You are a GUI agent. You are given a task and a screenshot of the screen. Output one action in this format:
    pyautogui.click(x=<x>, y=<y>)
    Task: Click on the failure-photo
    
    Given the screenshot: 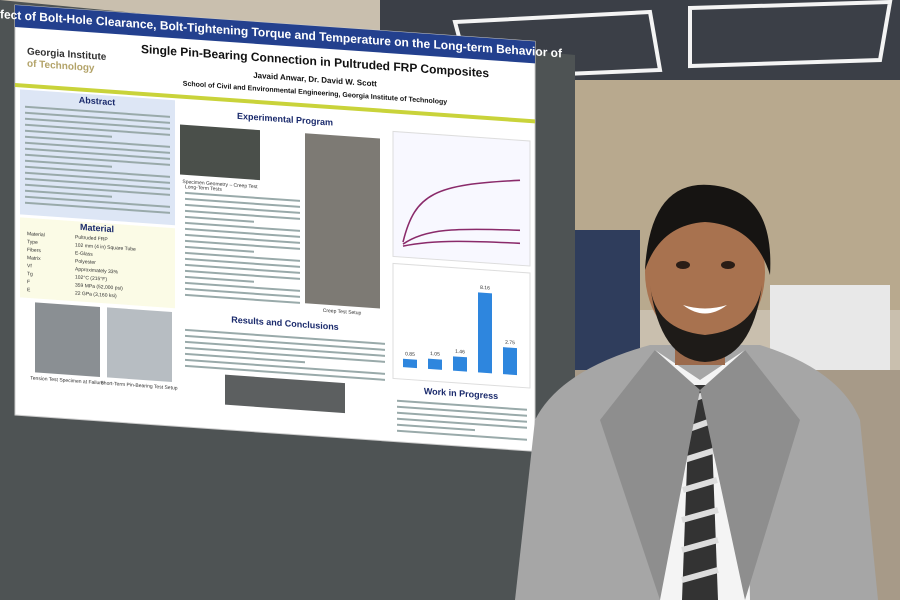 What is the action you would take?
    pyautogui.click(x=285, y=394)
    